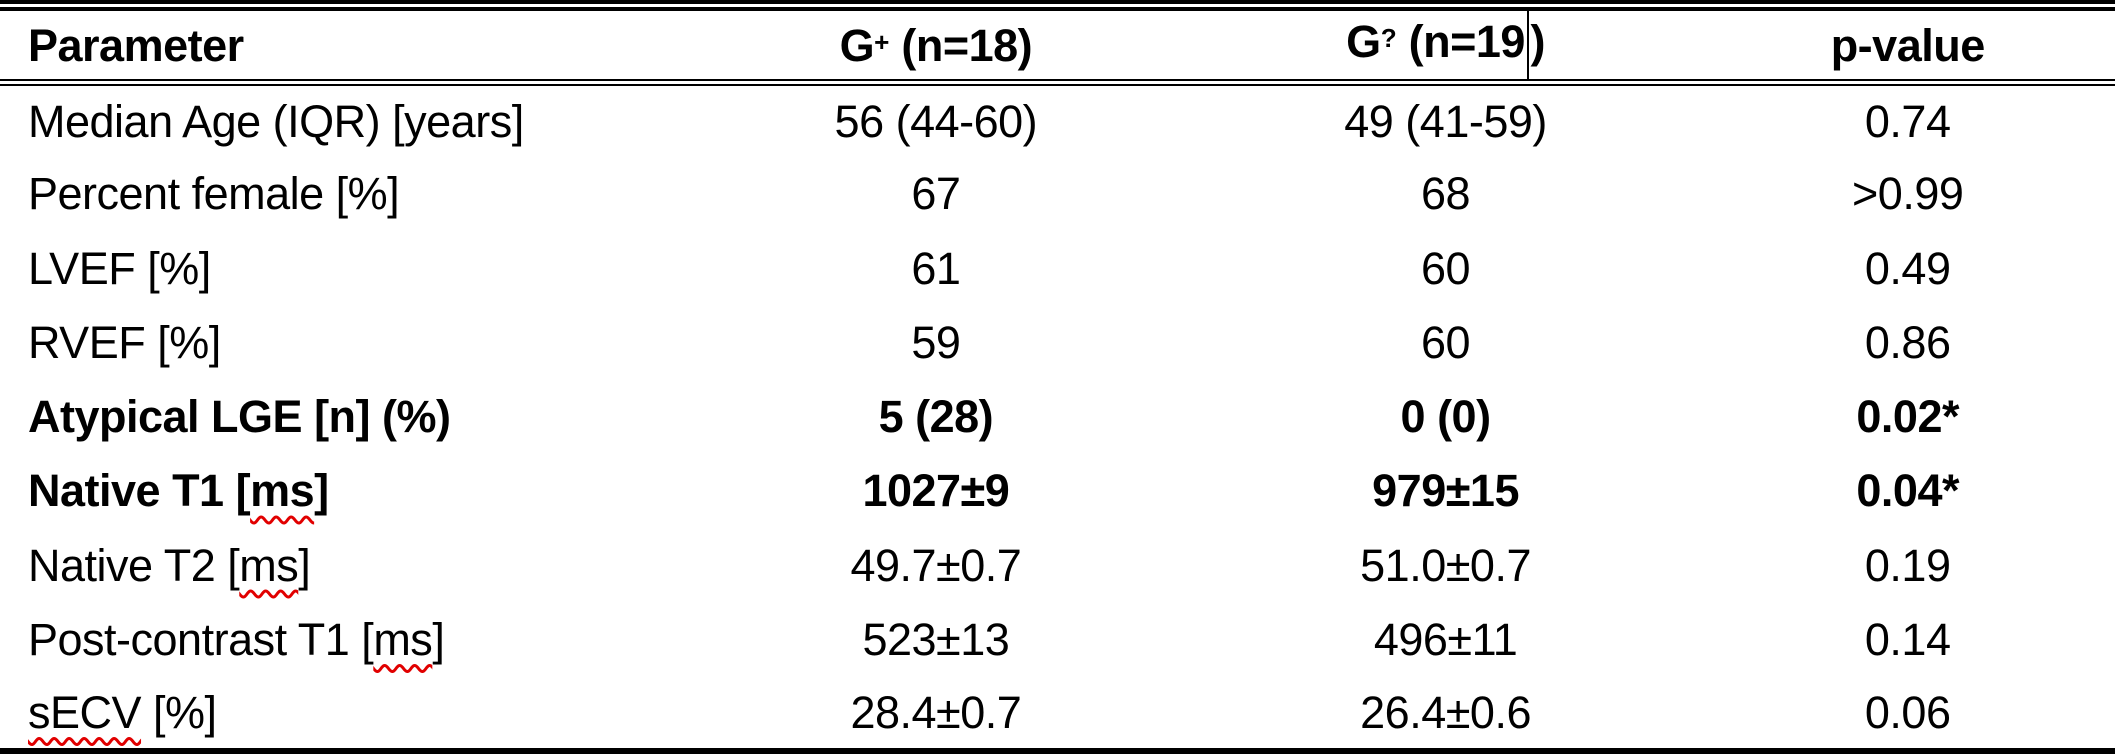 This screenshot has height=754, width=2115. I want to click on table-row: Atypical LGE [n] (%) 5 (28) 0 (0) 0.02*, so click(1057, 417).